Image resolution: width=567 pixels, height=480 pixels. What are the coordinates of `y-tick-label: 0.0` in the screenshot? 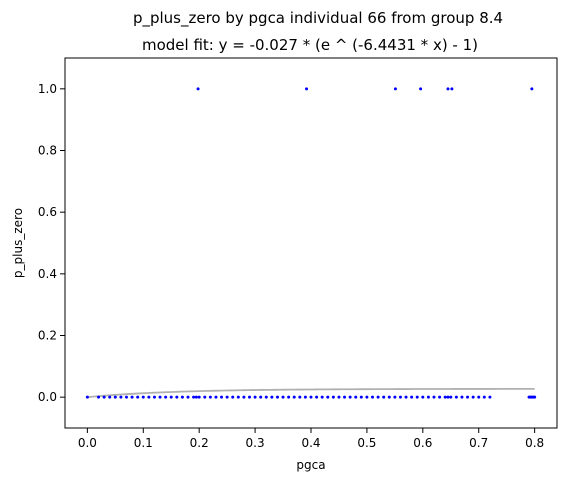 It's located at (47, 397).